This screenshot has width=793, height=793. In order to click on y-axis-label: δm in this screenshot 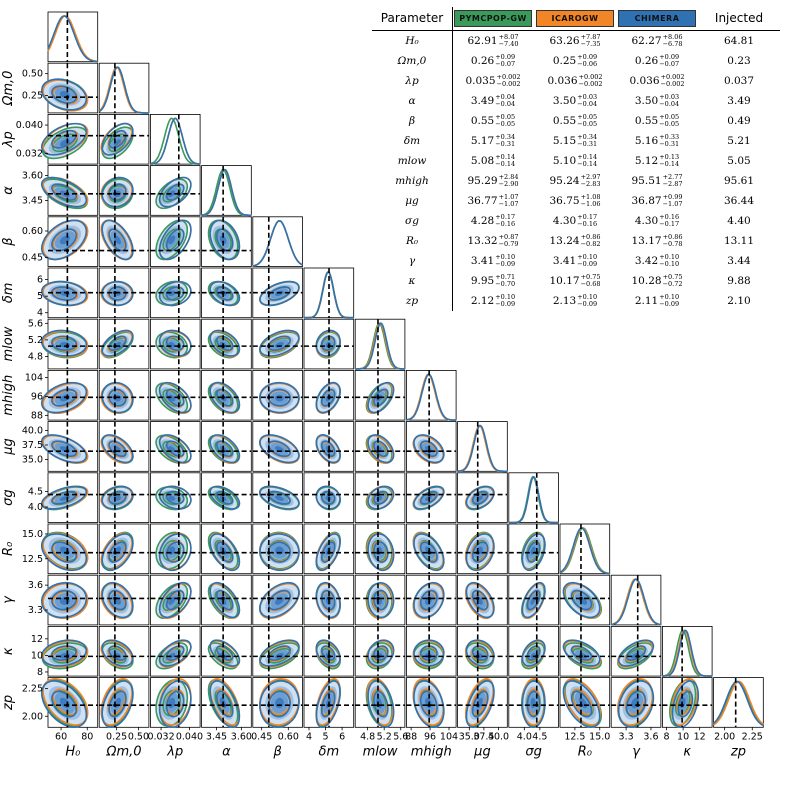, I will do `click(8, 293)`.